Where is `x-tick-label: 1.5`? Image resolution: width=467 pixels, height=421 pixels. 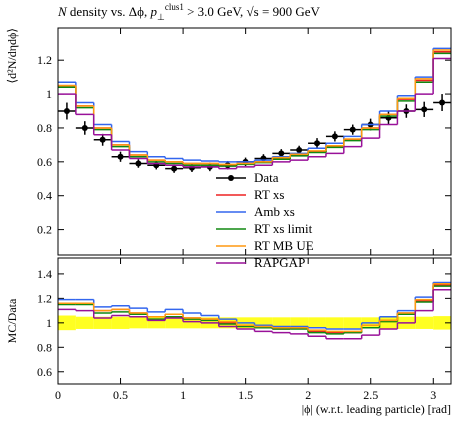 x-tick-label: 1.5 is located at coordinates (245, 395).